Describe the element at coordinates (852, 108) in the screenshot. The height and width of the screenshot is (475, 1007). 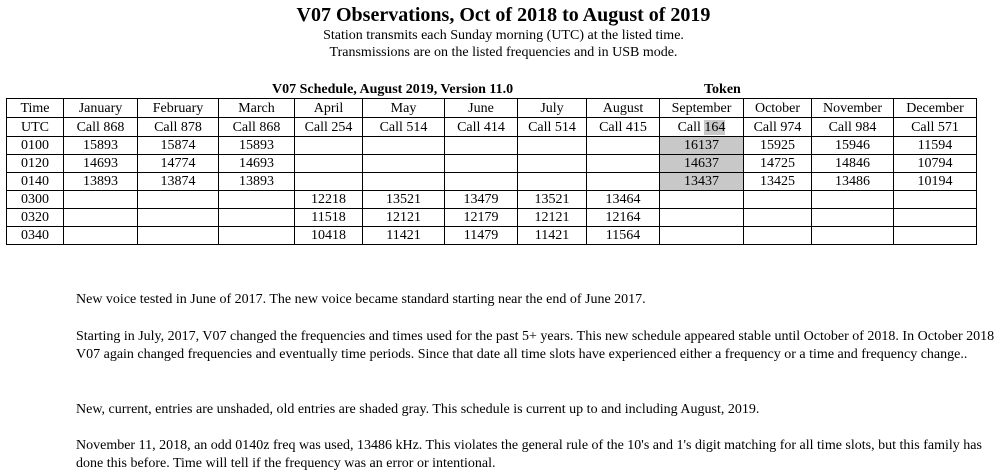
I see `month-header: November` at that location.